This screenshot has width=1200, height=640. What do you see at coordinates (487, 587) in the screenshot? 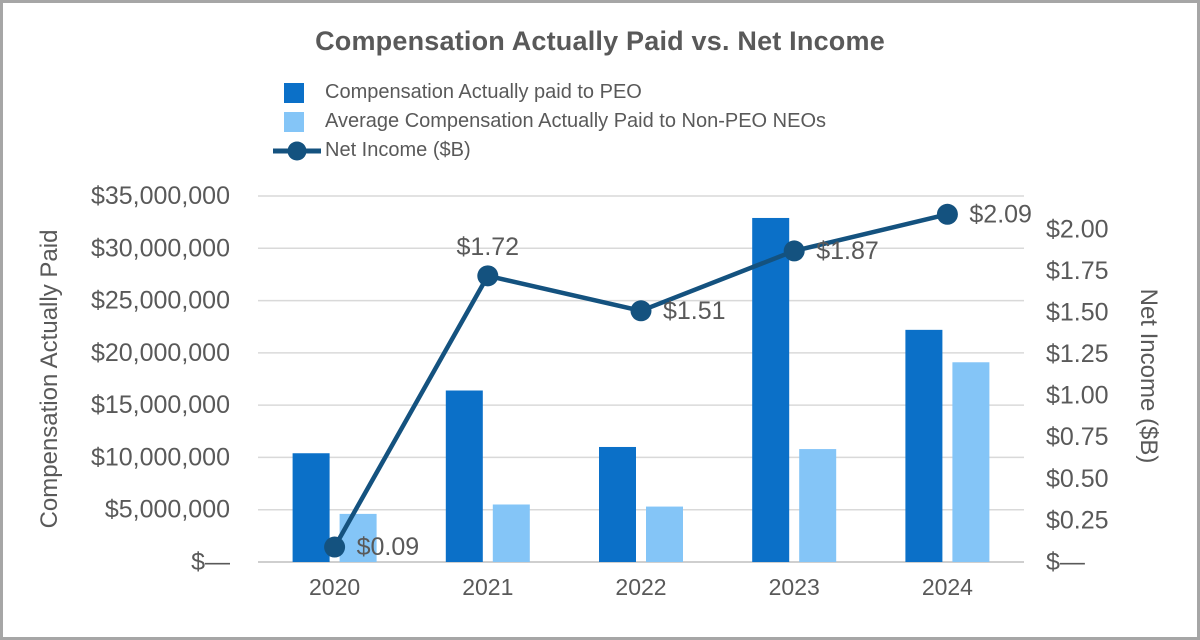
I see `x-axis-label: 2021` at bounding box center [487, 587].